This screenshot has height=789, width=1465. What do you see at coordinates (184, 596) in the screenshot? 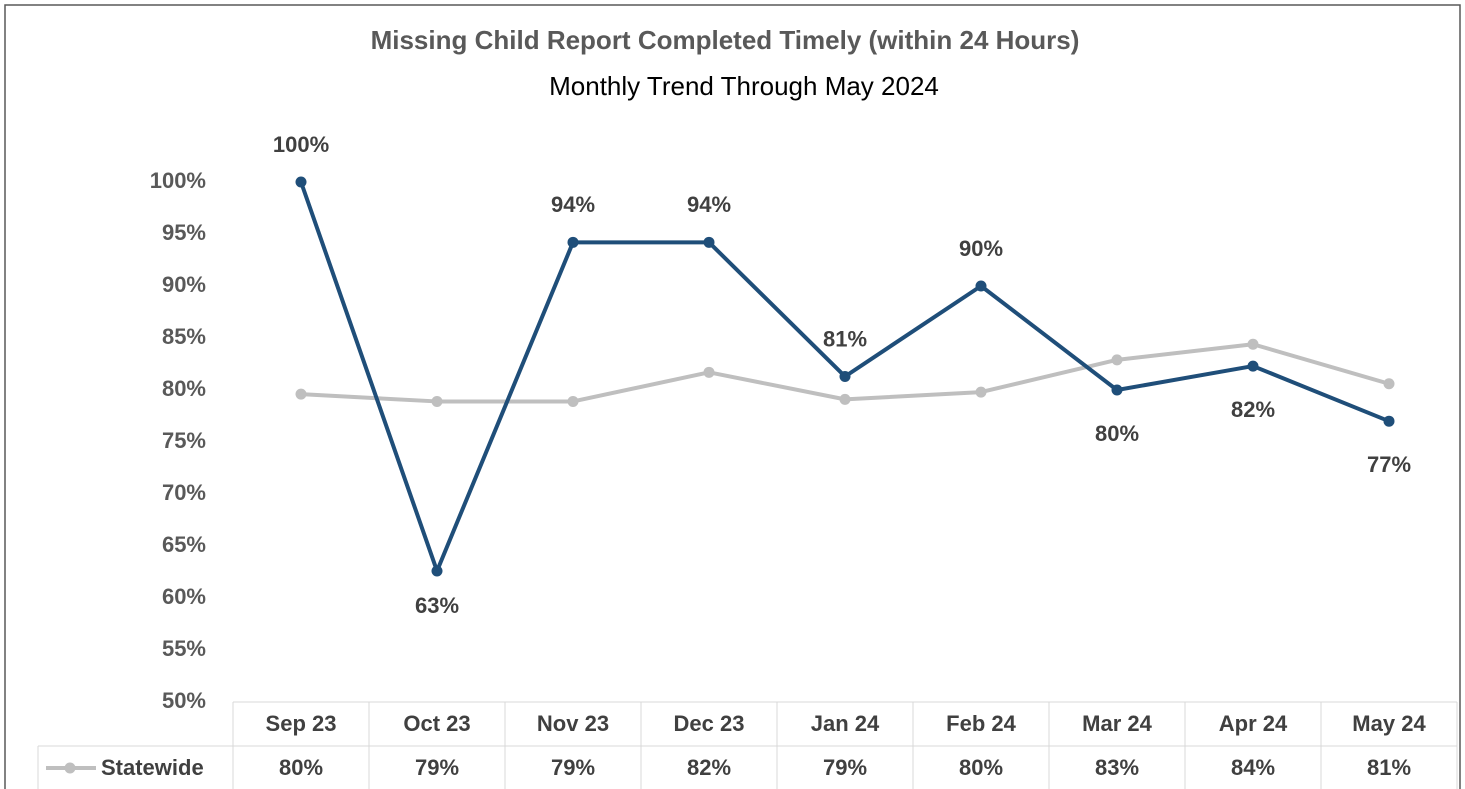
I see `y-tick-label: 60%` at bounding box center [184, 596].